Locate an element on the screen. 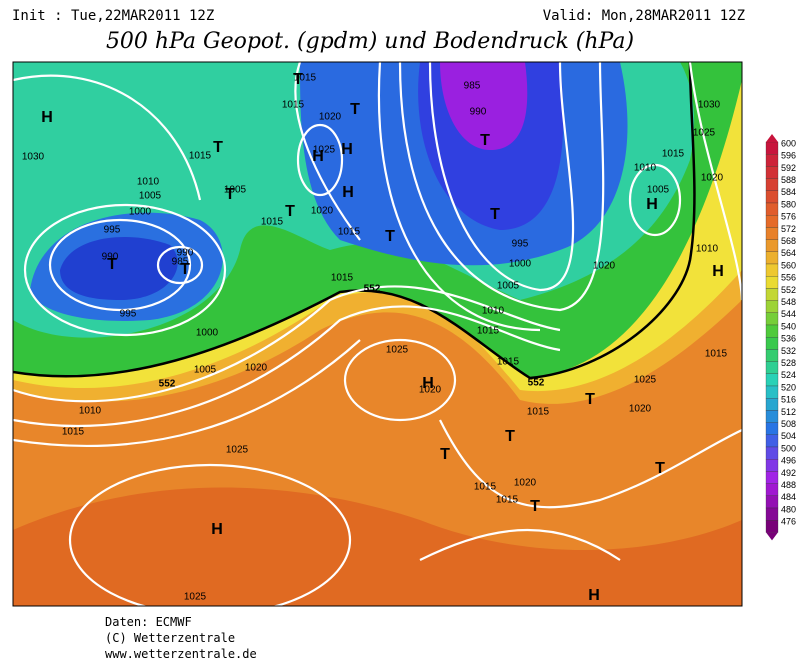  colorbar-label: 552 is located at coordinates (788, 290).